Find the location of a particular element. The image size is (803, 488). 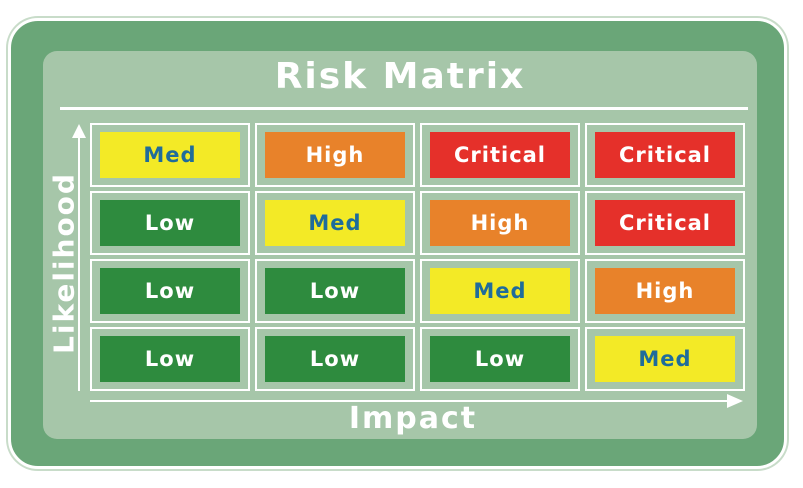

y-axis-label: Likelihood is located at coordinates (64, 263).